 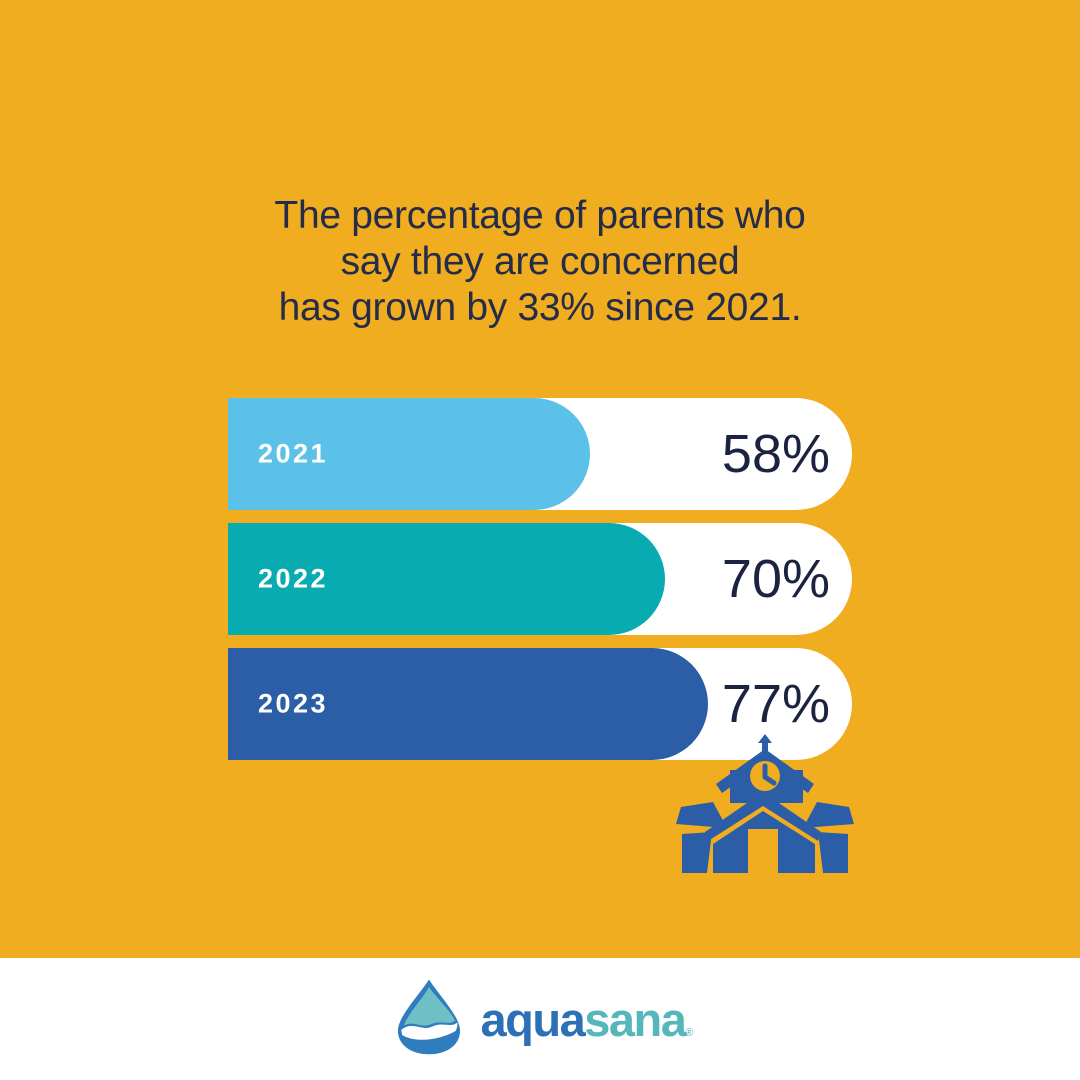 I want to click on bar-label-2023: 2023, so click(x=293, y=703).